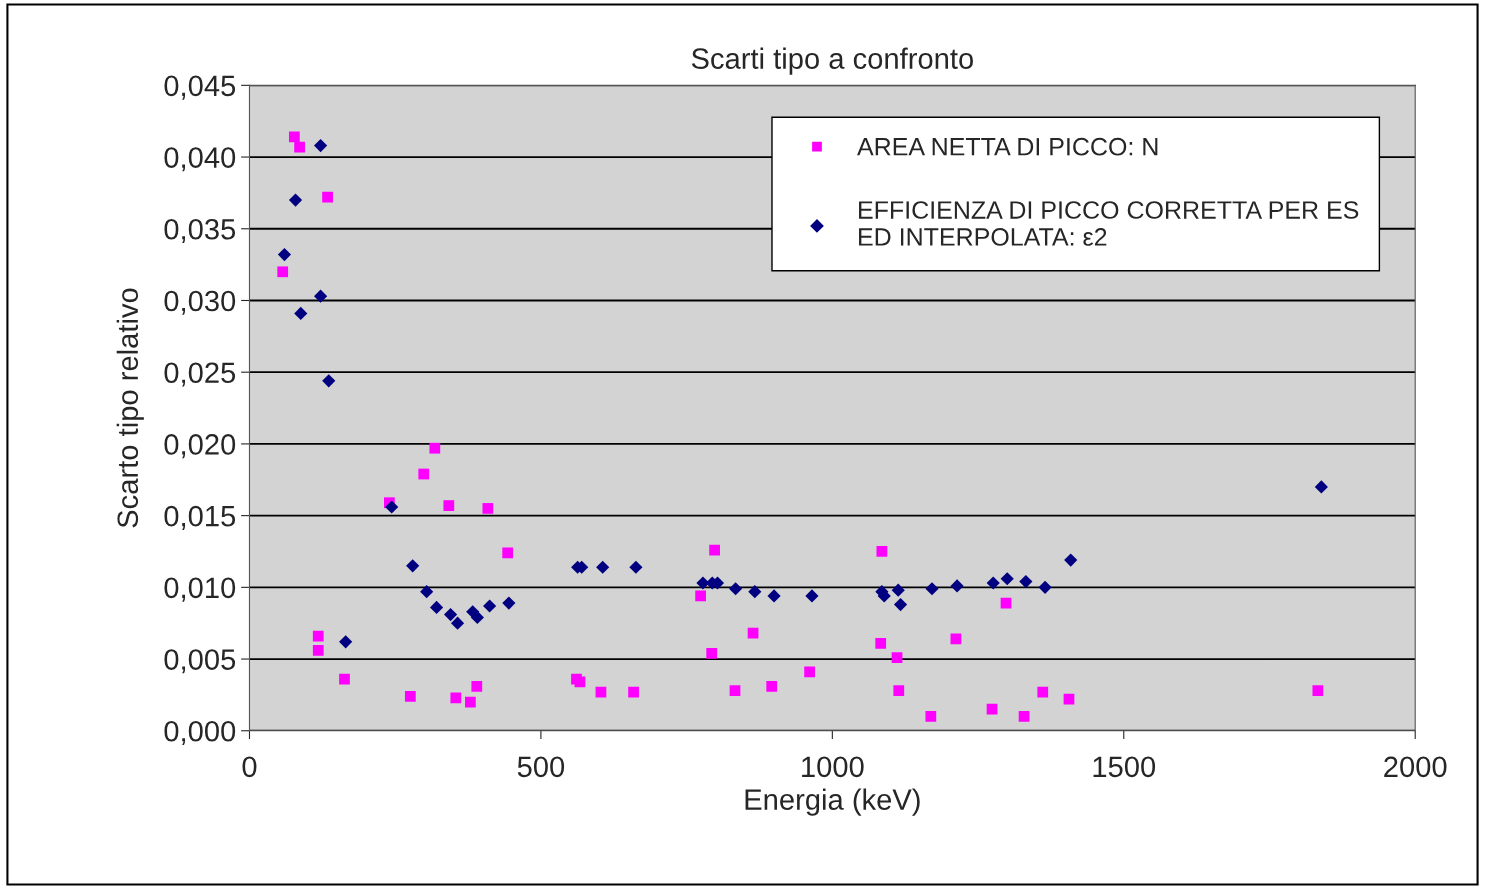 This screenshot has height=889, width=1485. I want to click on legend-label: EFFICIENZA DI PICCO CORRETTA PER ES ED INTERPOLATA: ε2, so click(1109, 223).